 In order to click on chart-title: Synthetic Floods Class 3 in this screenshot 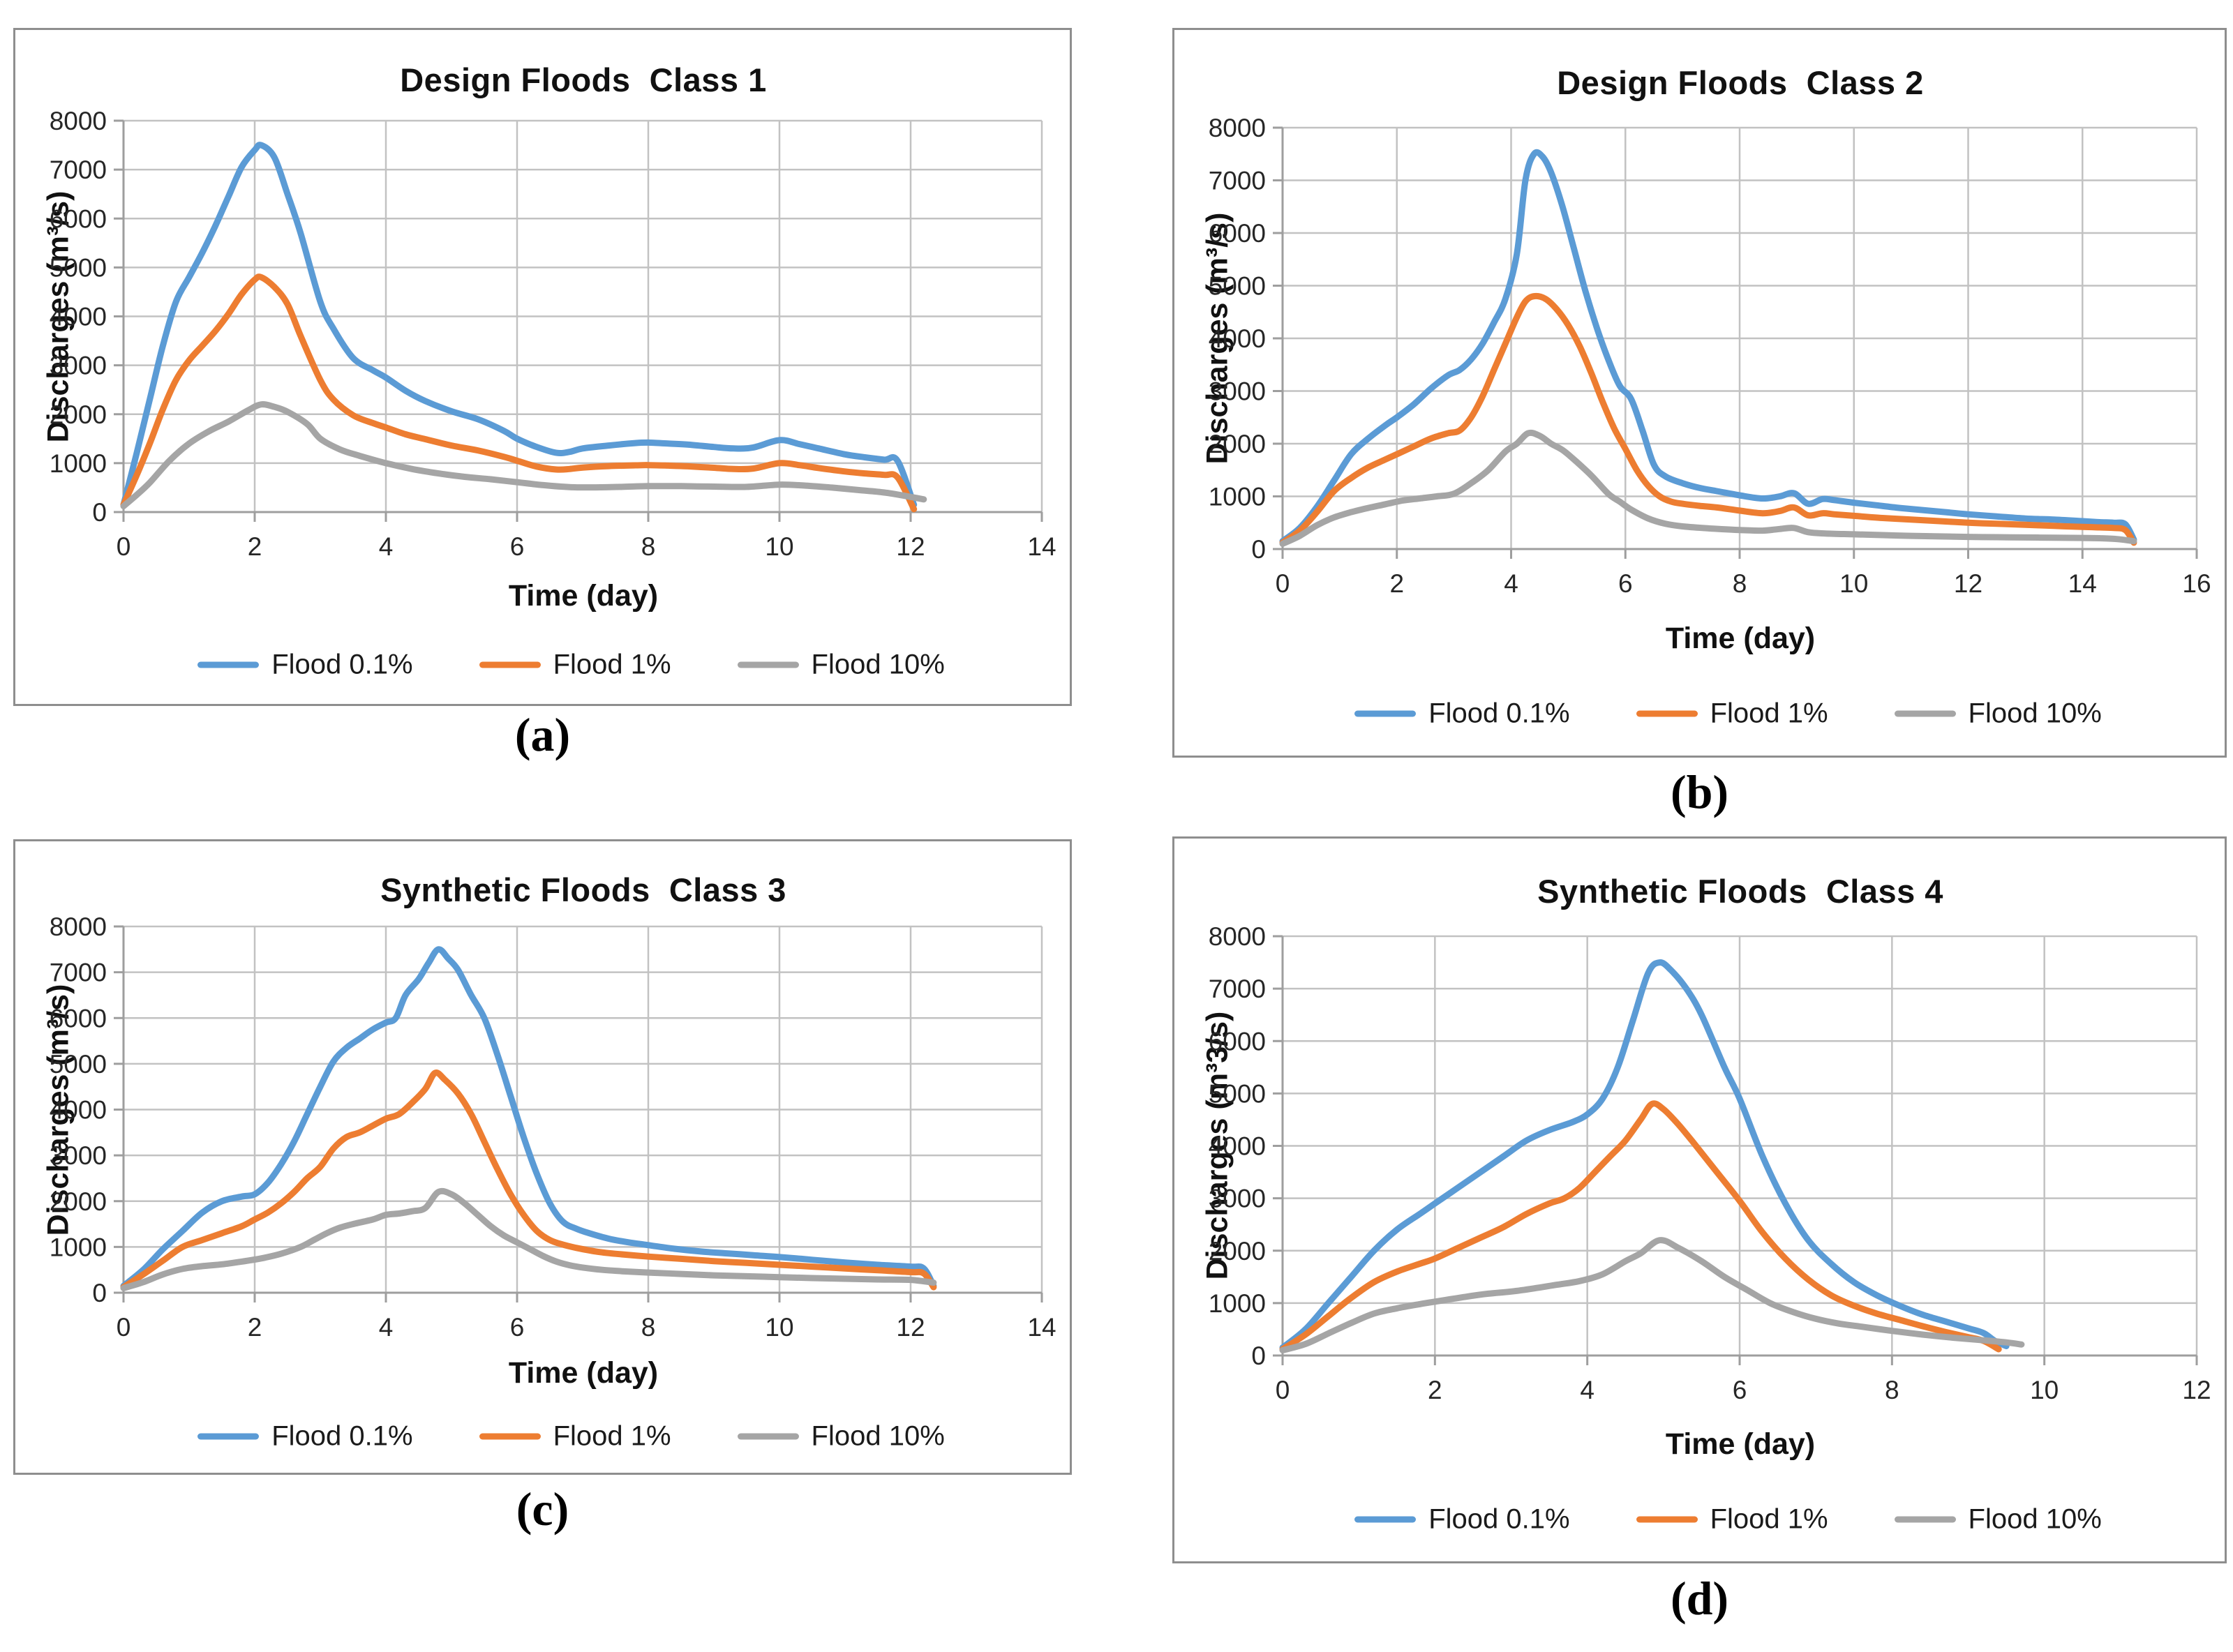, I will do `click(583, 889)`.